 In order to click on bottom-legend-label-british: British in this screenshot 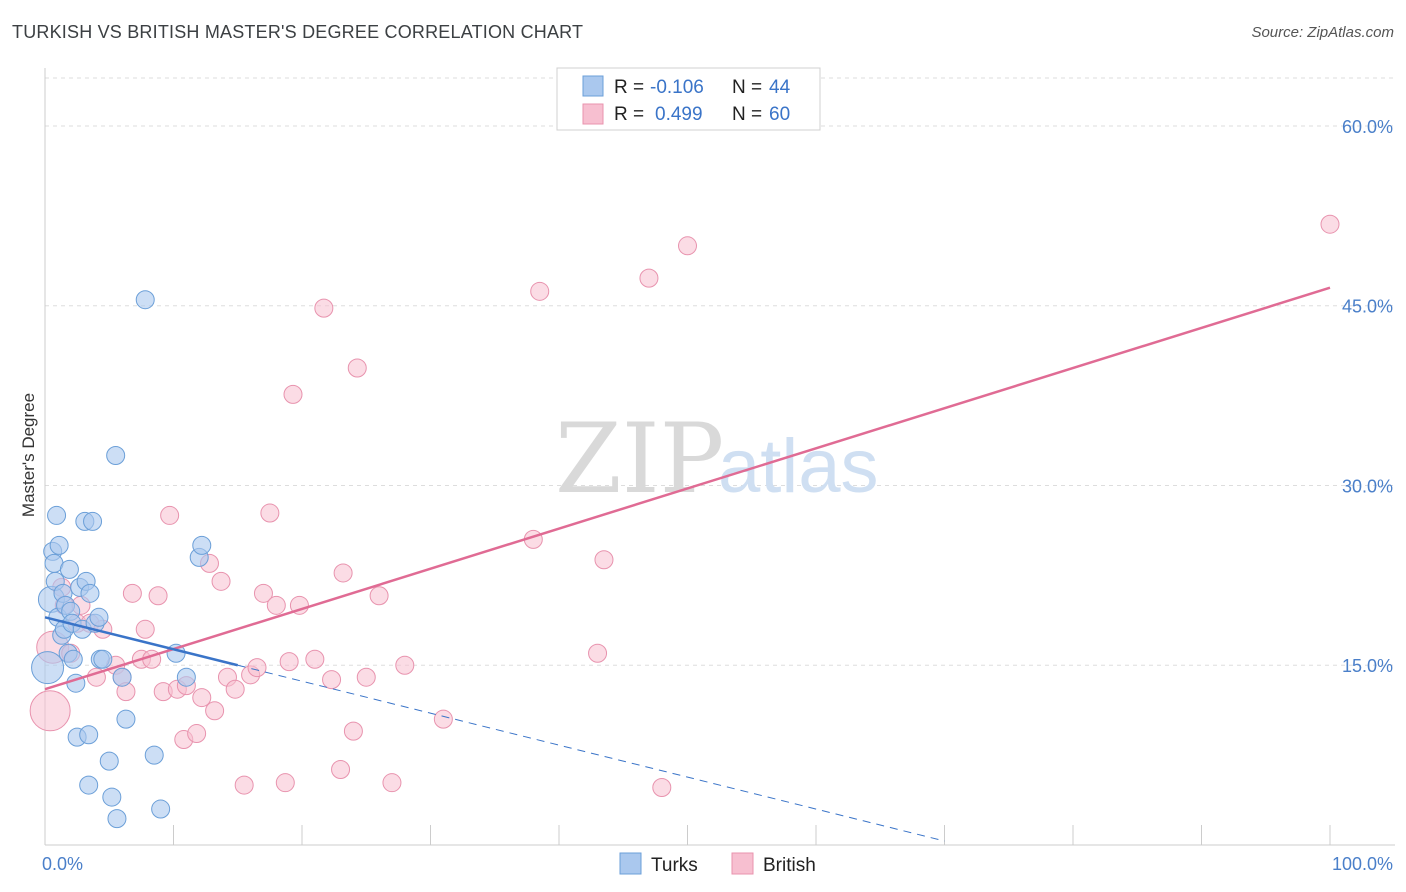, I will do `click(789, 865)`.